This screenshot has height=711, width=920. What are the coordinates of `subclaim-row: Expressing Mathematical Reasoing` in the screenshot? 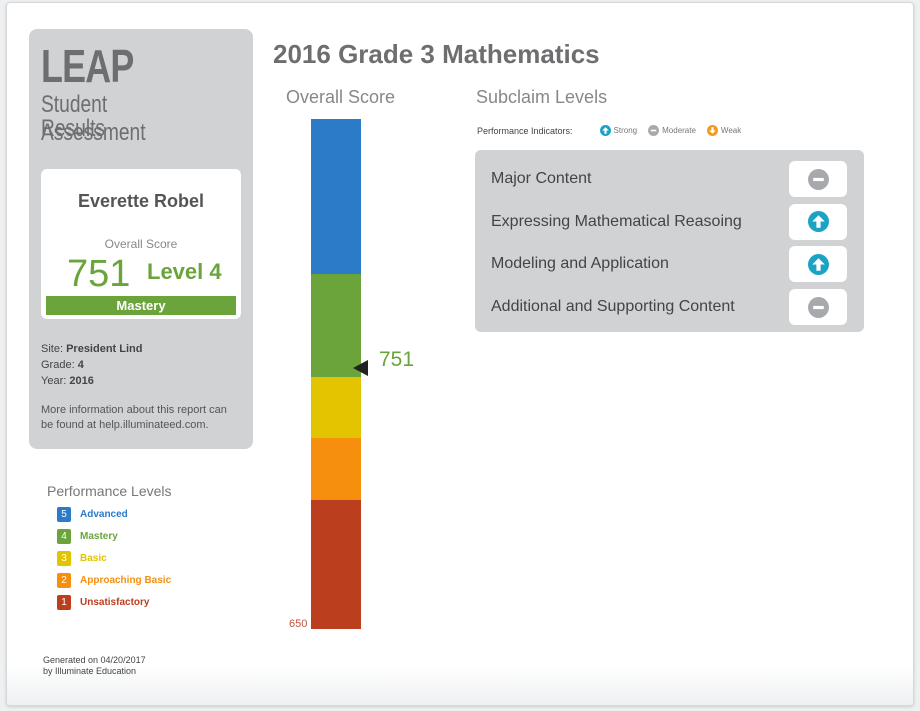 It's located at (669, 222).